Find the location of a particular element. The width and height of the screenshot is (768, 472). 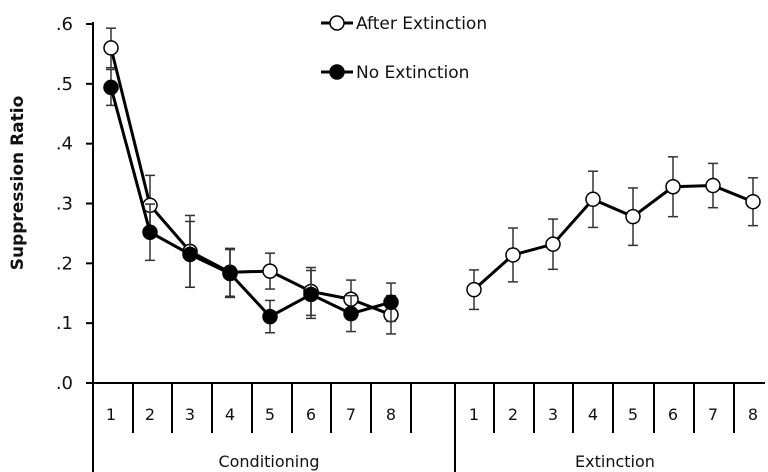

y-tick-label: .2 is located at coordinates (64, 263).